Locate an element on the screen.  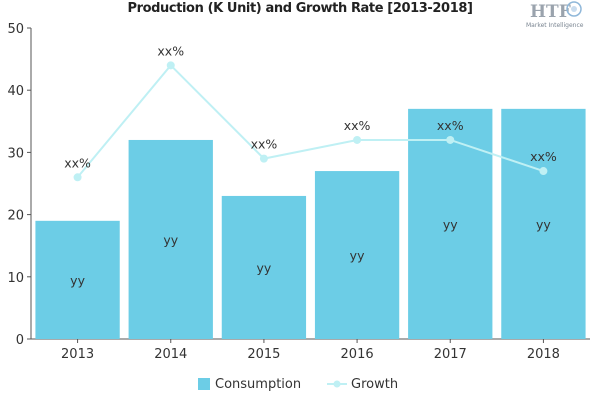
legend-swatch-consumption is located at coordinates (204, 384).